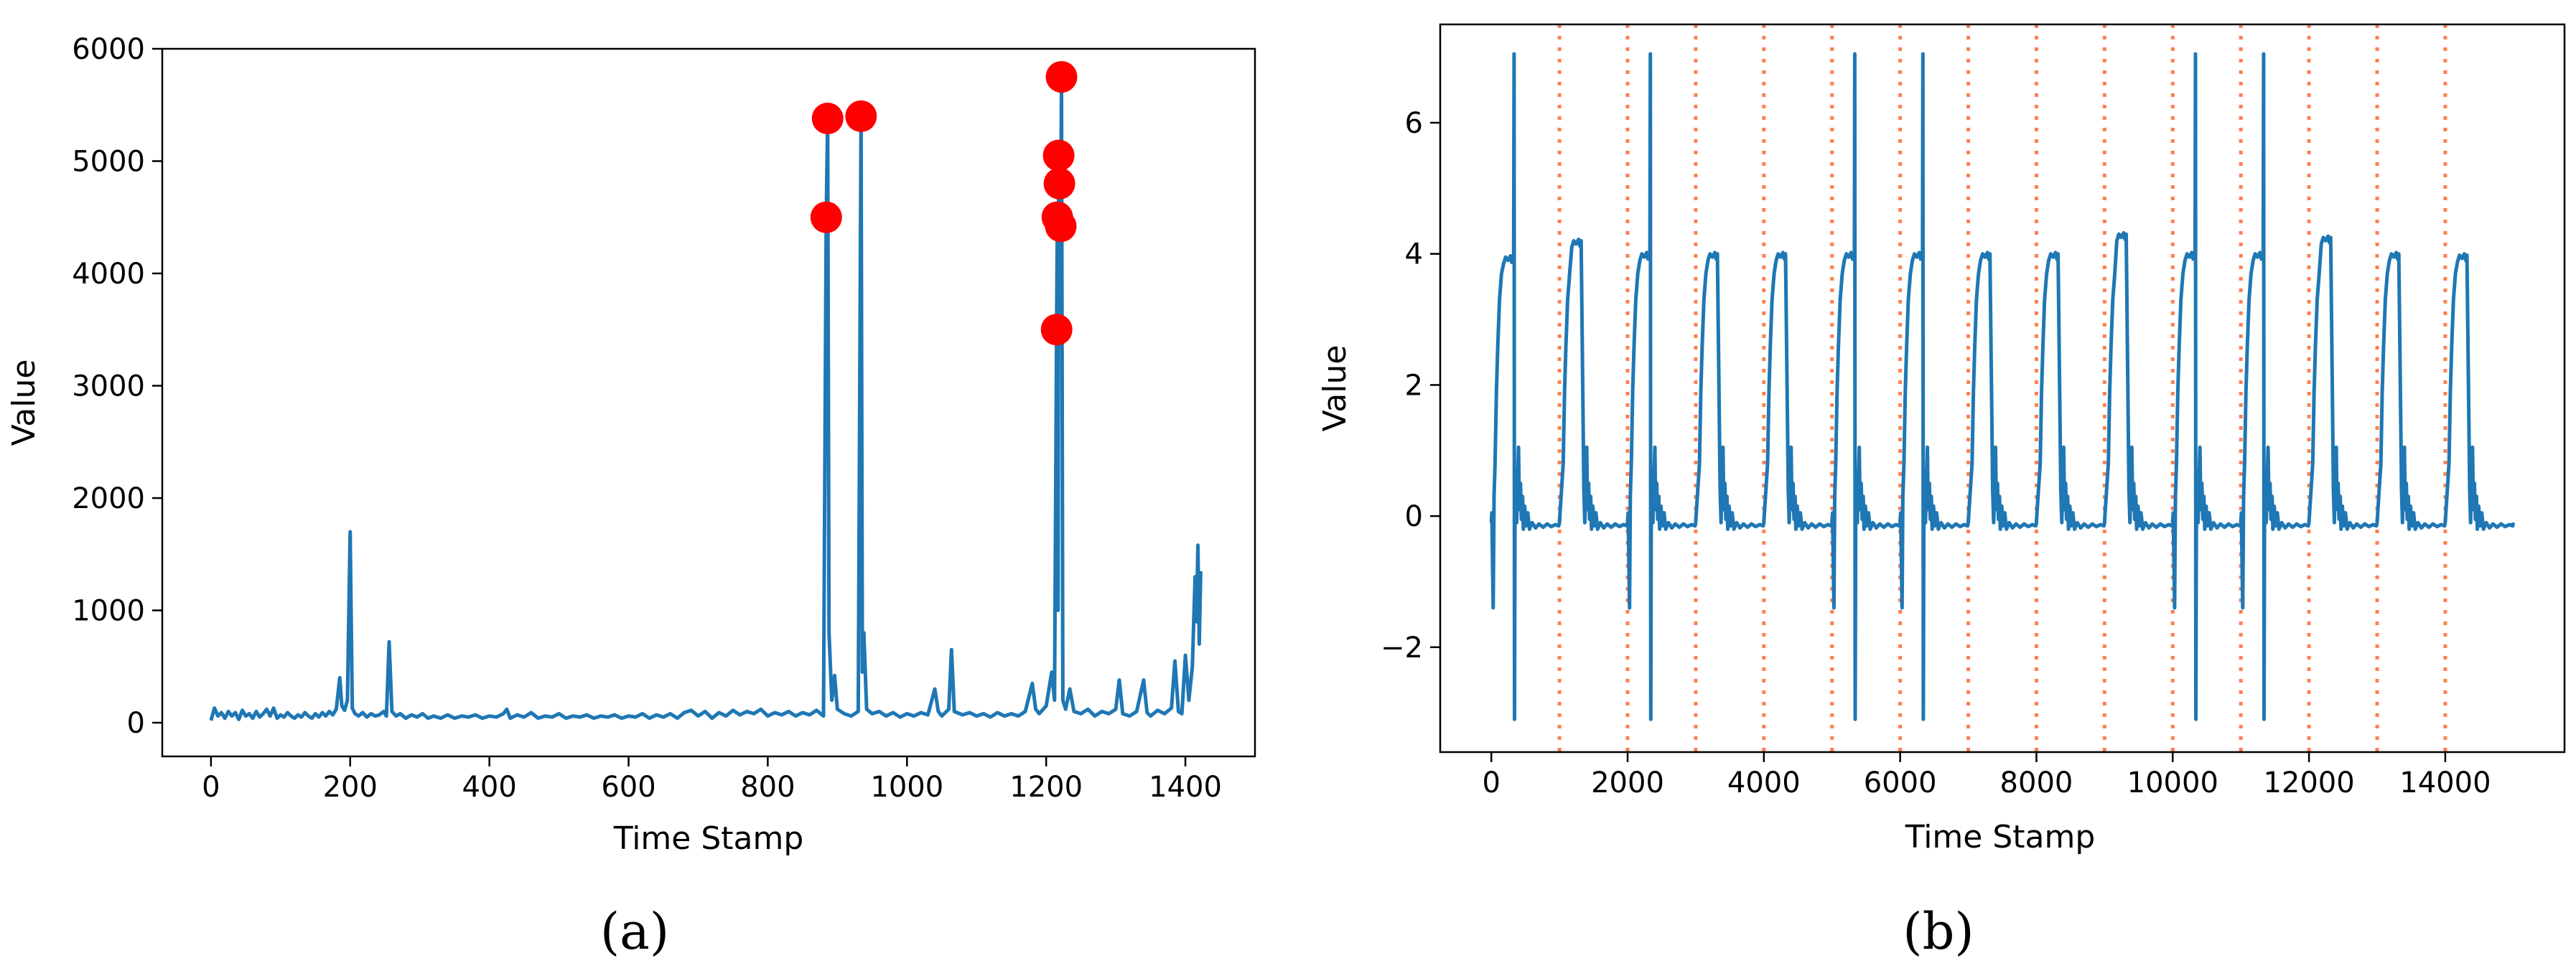 The height and width of the screenshot is (976, 2576). Describe the element at coordinates (489, 787) in the screenshot. I see `chart-a-xtick-label: 400` at that location.